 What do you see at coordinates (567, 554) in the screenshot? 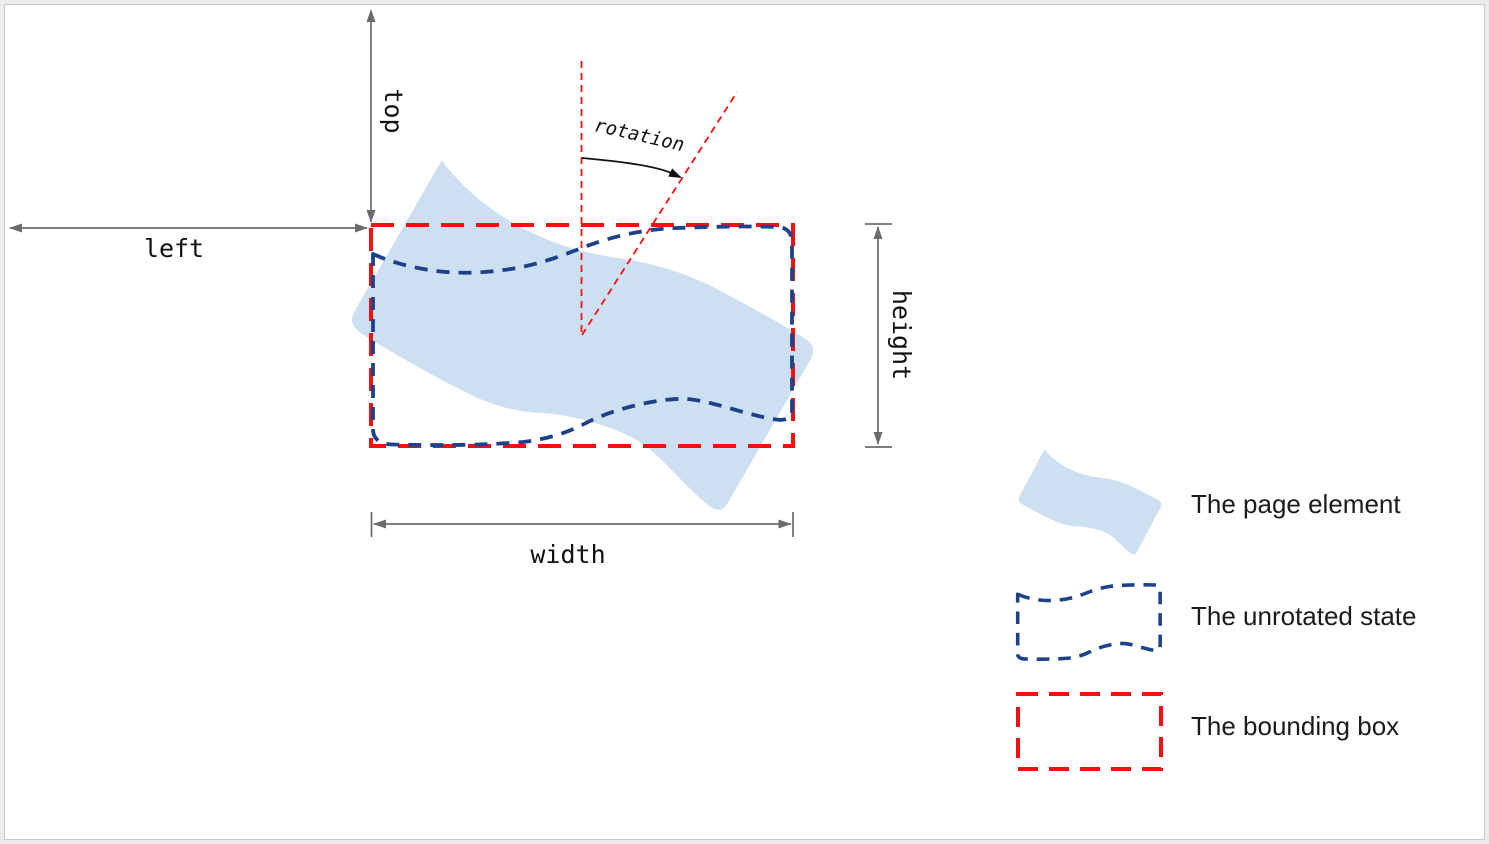
I see `width-label: width` at bounding box center [567, 554].